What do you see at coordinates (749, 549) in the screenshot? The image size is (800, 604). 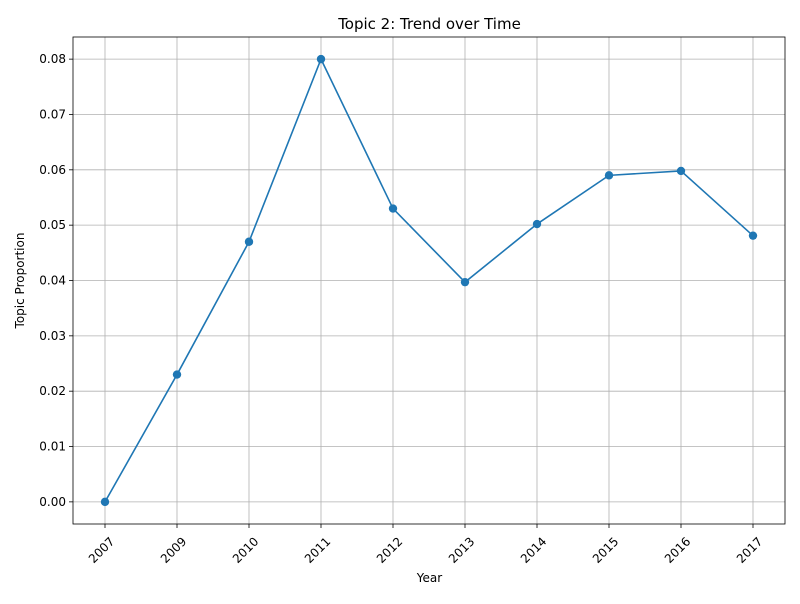 I see `x-tick-label: 2017` at bounding box center [749, 549].